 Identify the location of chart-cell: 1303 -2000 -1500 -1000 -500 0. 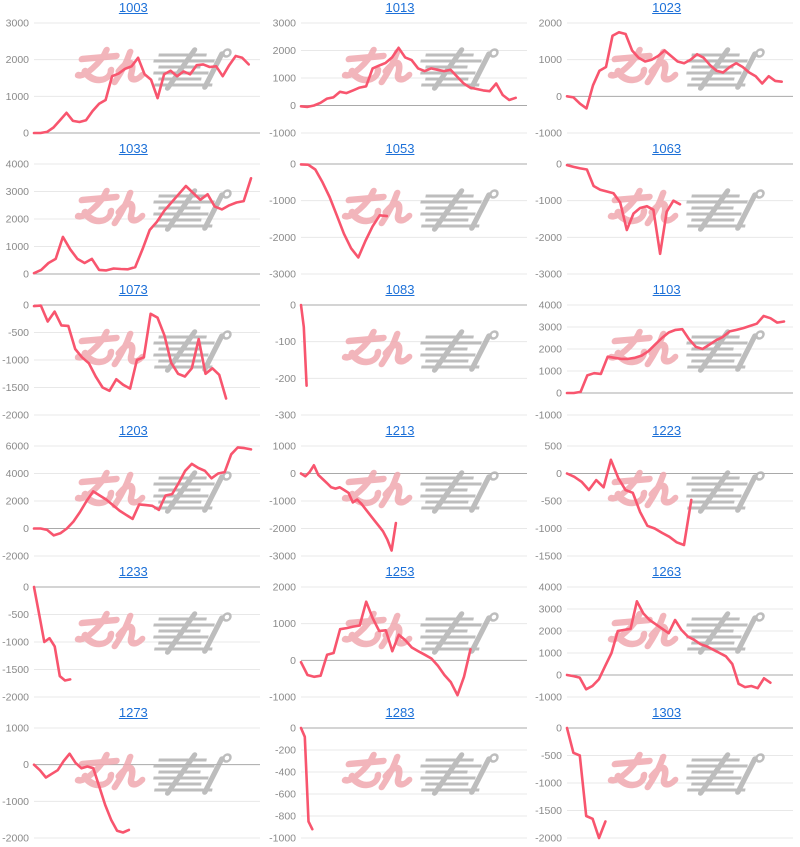
(666, 775).